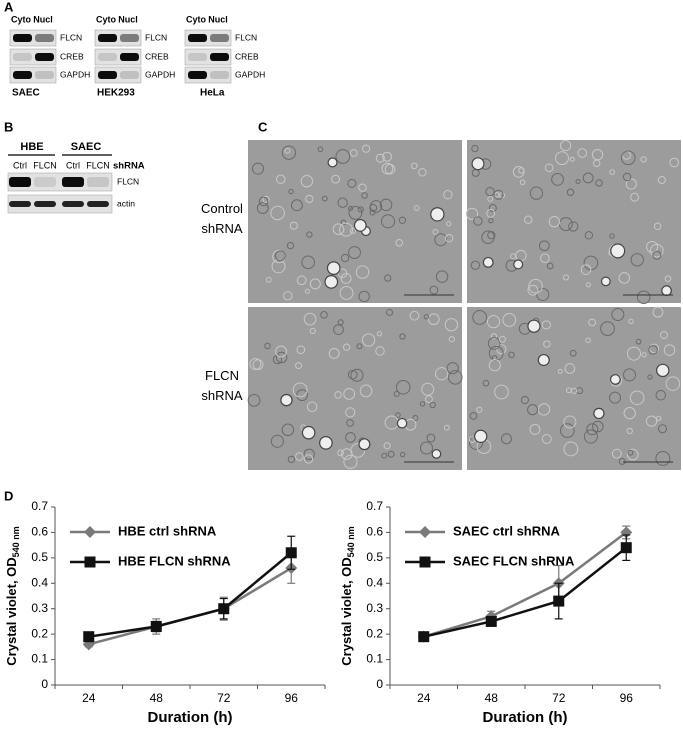 Image resolution: width=683 pixels, height=731 pixels. I want to click on column-label: Cyto, so click(21, 19).